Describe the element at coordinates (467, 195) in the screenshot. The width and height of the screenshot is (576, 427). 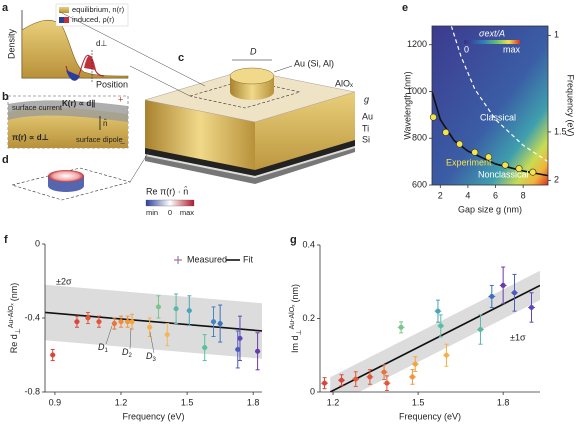
I see `x-tick-label: 4` at that location.